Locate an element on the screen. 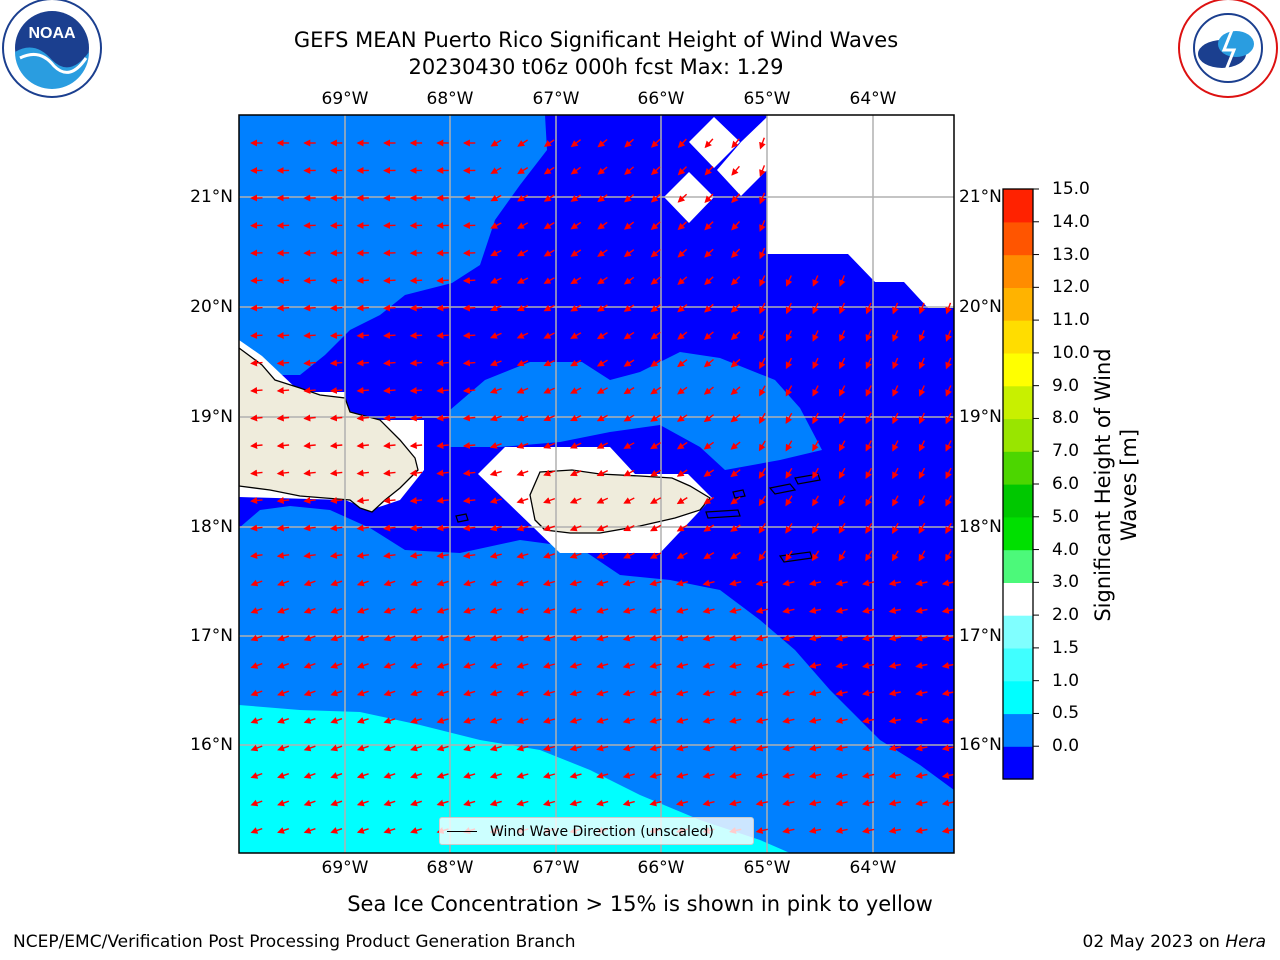 The height and width of the screenshot is (960, 1280). lon-label-top: 69°W is located at coordinates (345, 99).